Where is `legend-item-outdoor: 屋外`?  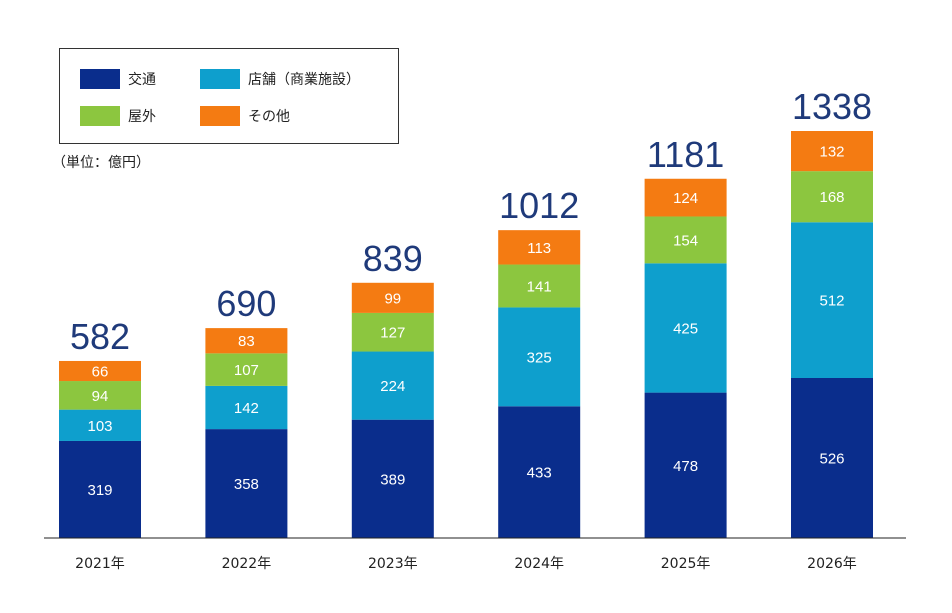
legend-item-outdoor: 屋外 is located at coordinates (118, 116).